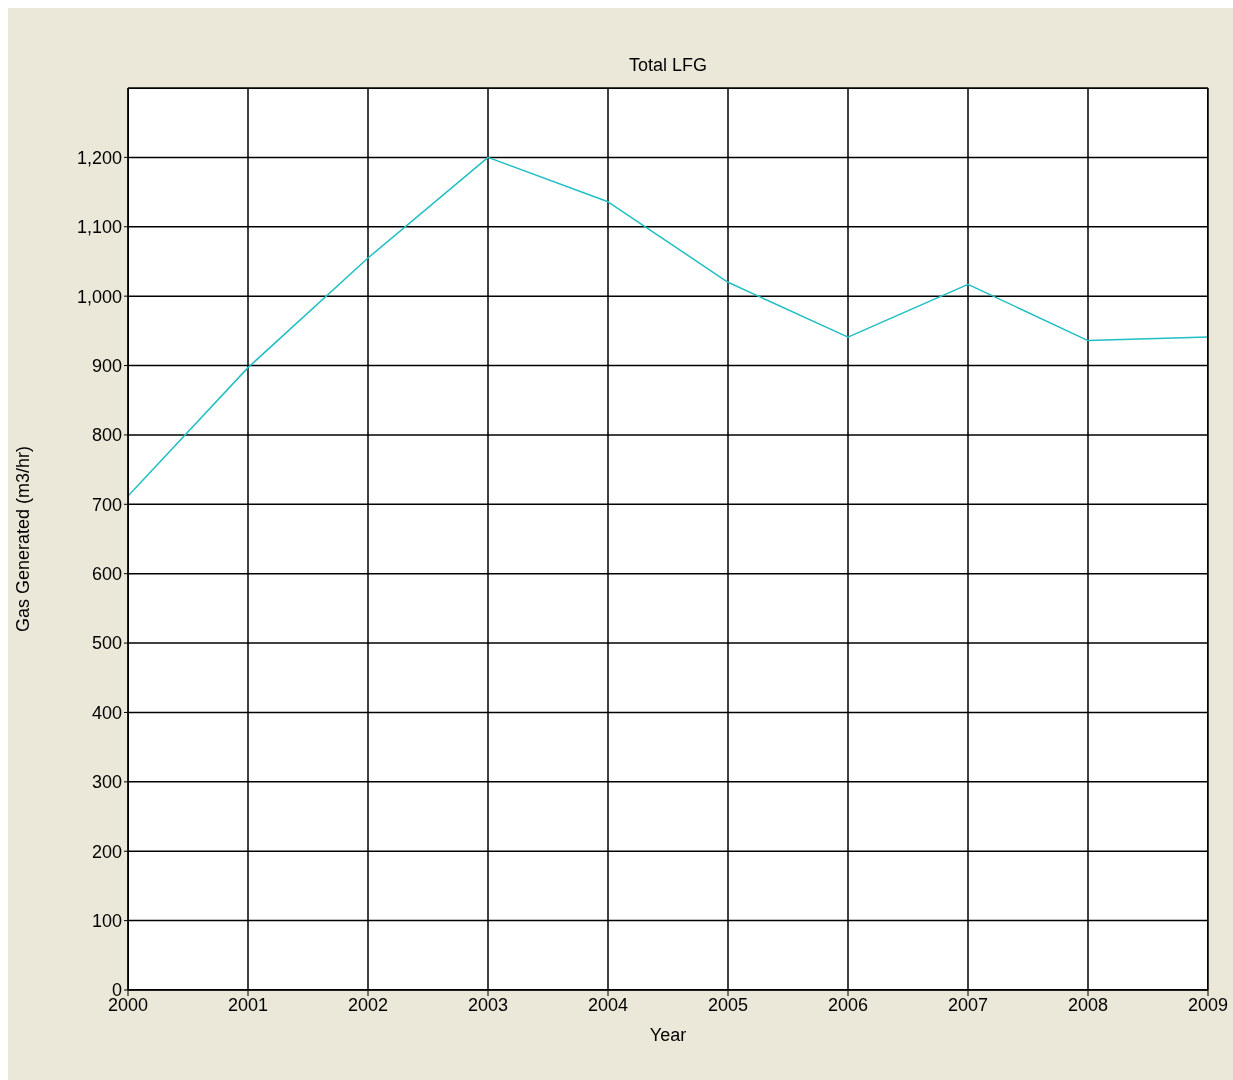  Describe the element at coordinates (106, 782) in the screenshot. I see `y-tick-label: 300` at that location.